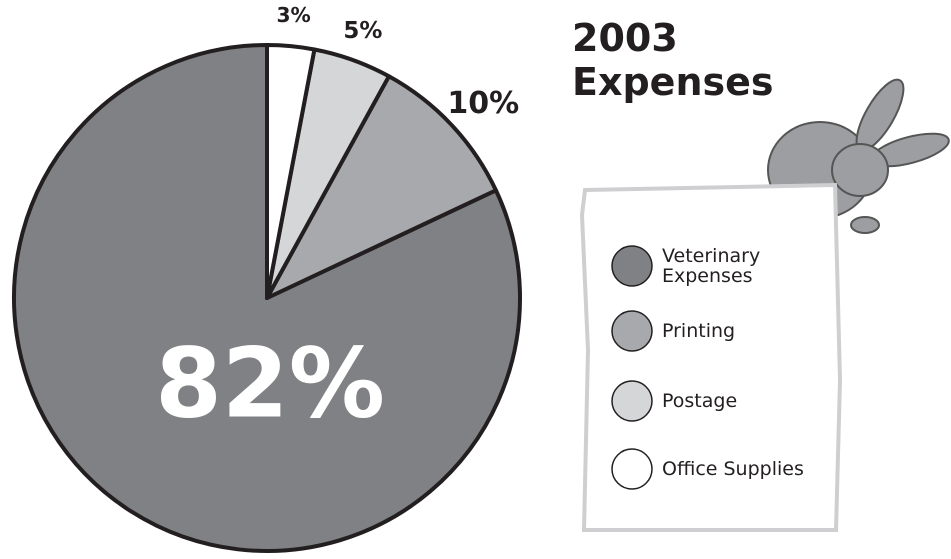  What do you see at coordinates (362, 31) in the screenshot?
I see `value-label: 5%` at bounding box center [362, 31].